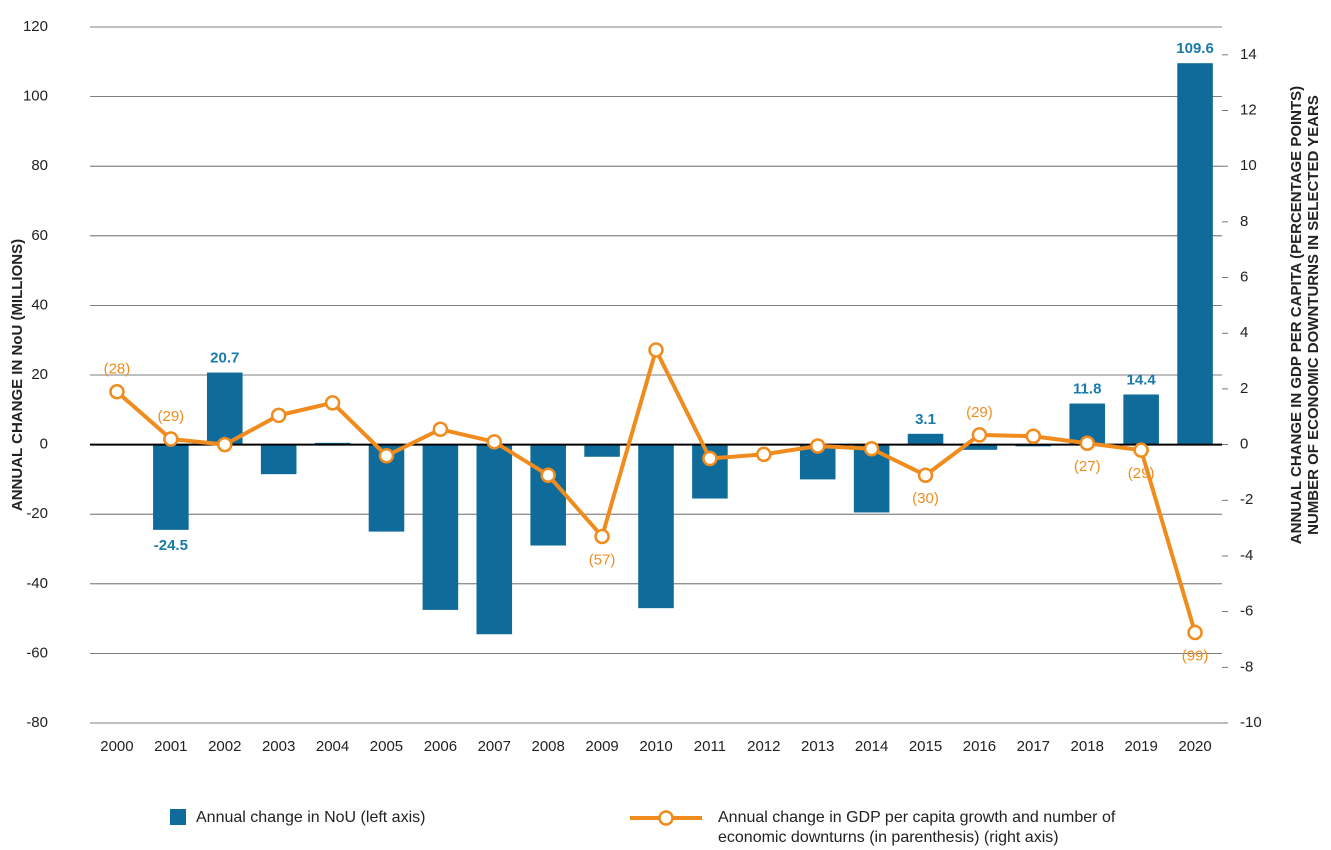 This screenshot has width=1331, height=850. What do you see at coordinates (39, 304) in the screenshot?
I see `y-tick-label: 40` at bounding box center [39, 304].